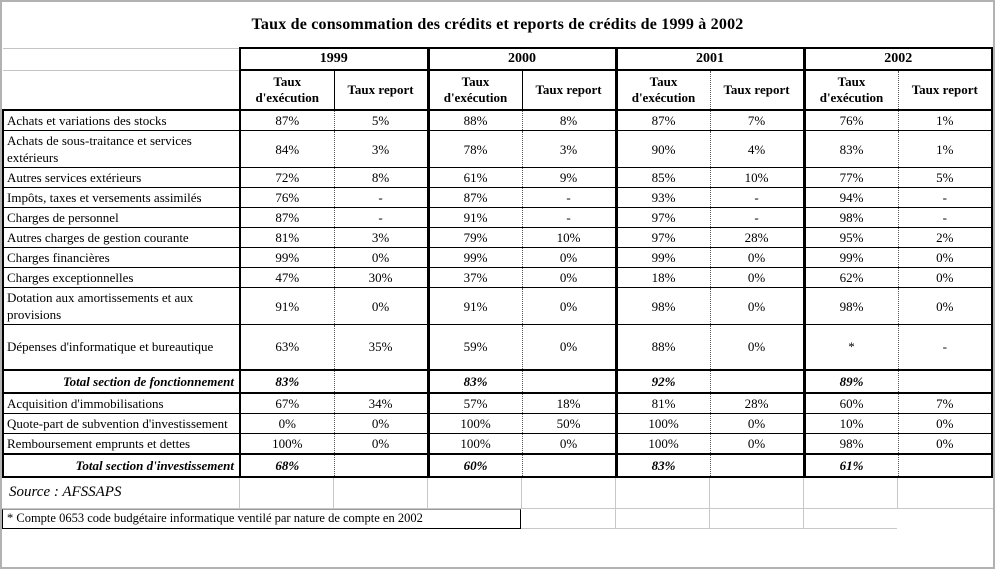  What do you see at coordinates (121, 58) in the screenshot?
I see `corner-cell` at bounding box center [121, 58].